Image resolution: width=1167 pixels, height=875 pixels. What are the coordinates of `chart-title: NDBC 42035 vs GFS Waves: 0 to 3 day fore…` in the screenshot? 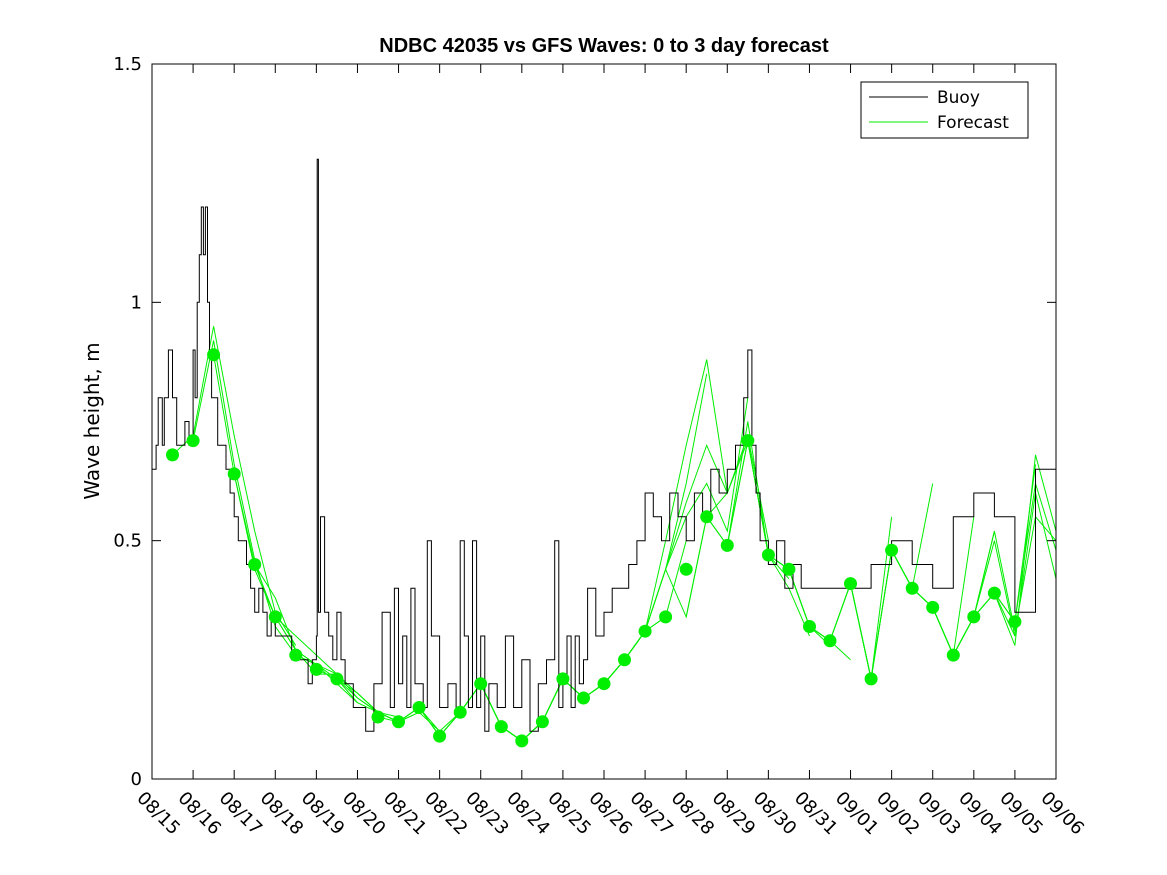 It's located at (604, 46).